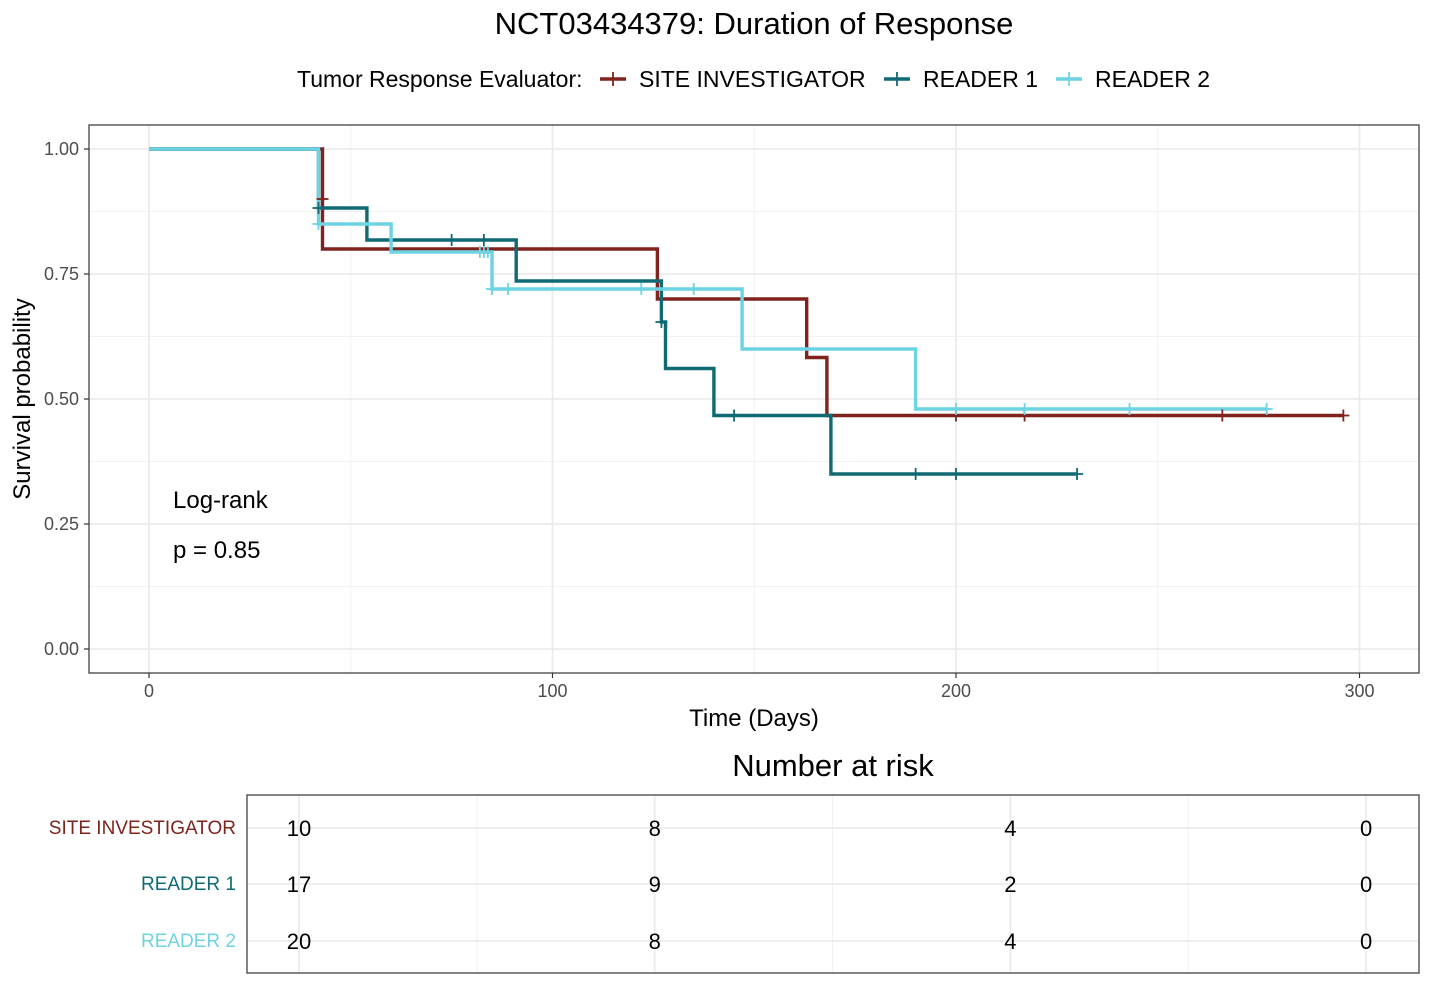 Image resolution: width=1430 pixels, height=995 pixels. I want to click on risk-table-title: Number at risk, so click(833, 765).